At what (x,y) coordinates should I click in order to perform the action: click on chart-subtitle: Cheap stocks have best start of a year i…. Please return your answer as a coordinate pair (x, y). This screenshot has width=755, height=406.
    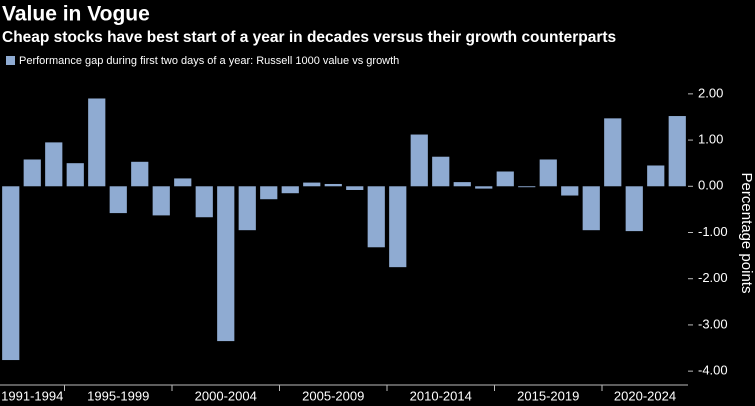
    Looking at the image, I should click on (309, 37).